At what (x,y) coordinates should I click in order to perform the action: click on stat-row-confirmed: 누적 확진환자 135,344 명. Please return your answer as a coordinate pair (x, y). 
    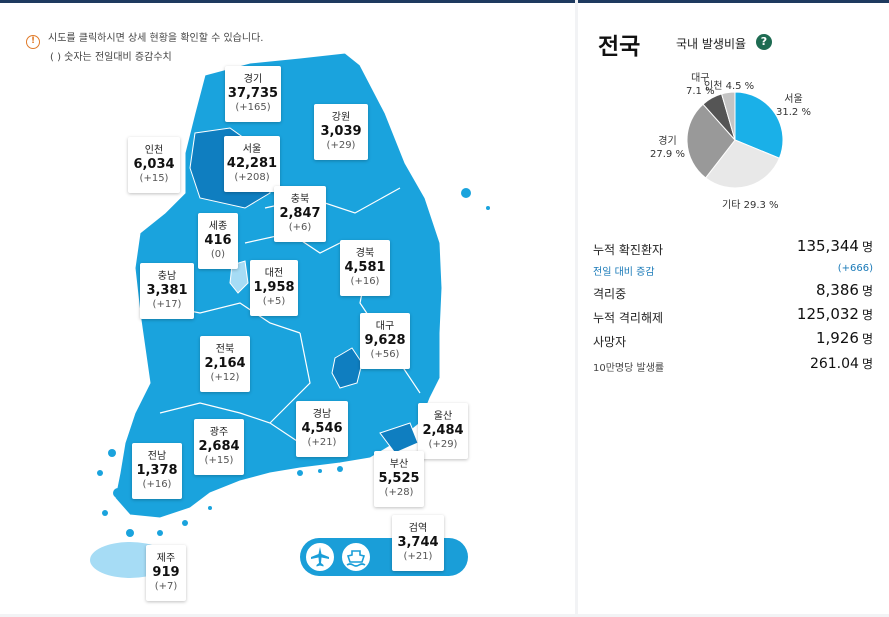
    Looking at the image, I should click on (733, 249).